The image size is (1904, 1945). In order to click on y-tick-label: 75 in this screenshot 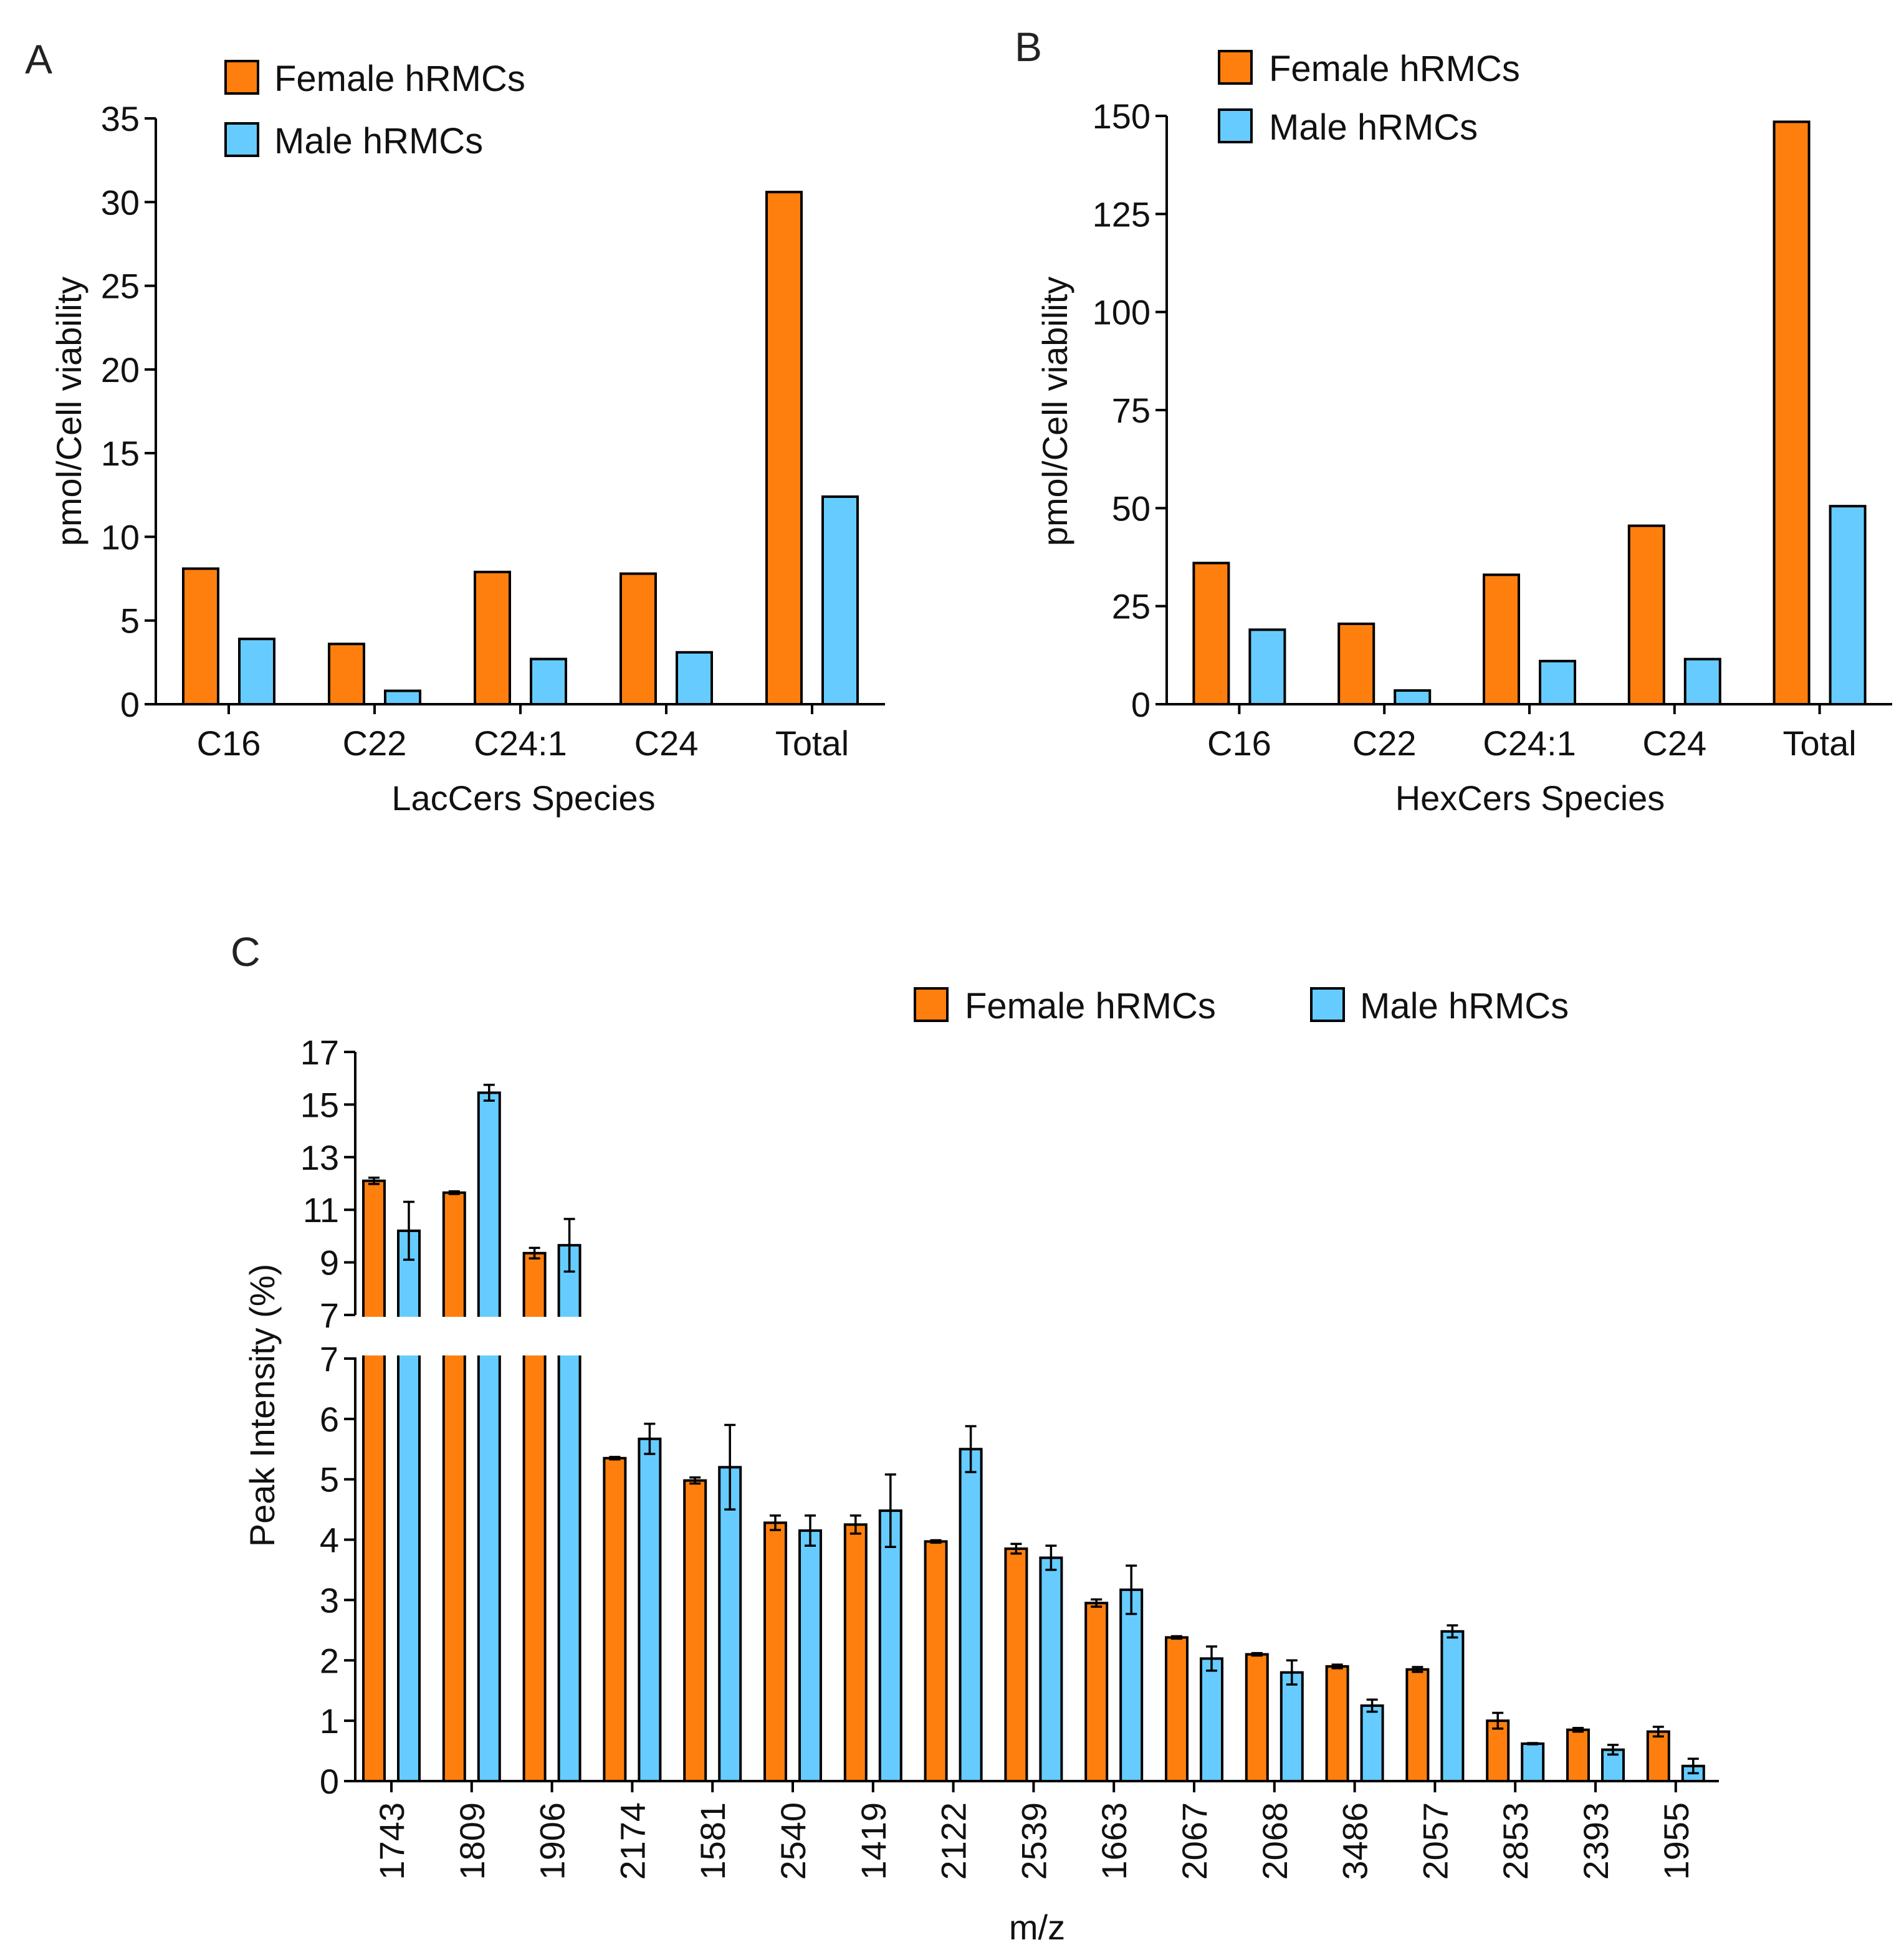, I will do `click(1132, 410)`.